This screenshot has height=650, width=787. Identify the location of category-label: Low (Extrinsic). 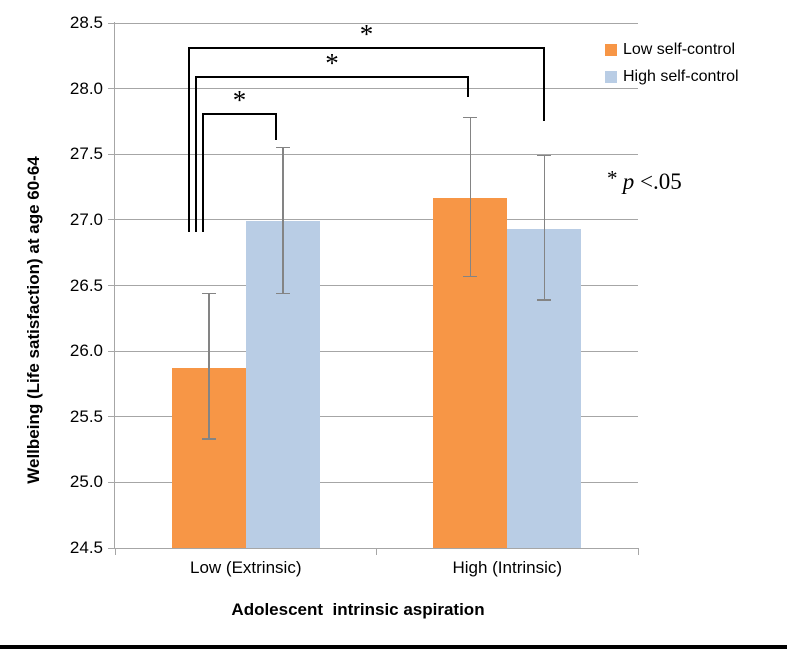
(246, 567).